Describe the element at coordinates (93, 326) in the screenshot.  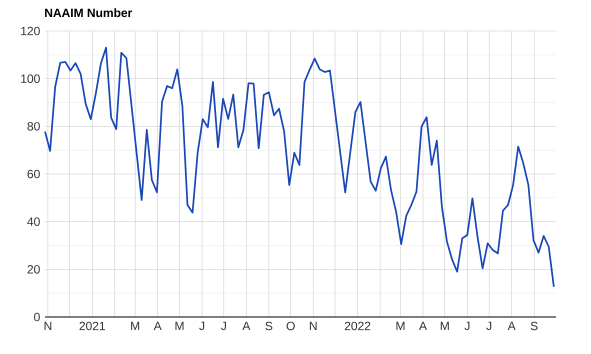
I see `x-tick-label: 2021` at that location.